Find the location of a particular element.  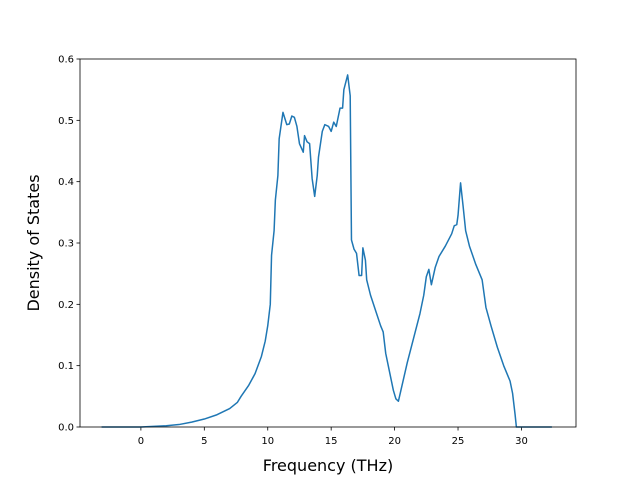

x-axis-label: Frequency (THz) is located at coordinates (328, 465).